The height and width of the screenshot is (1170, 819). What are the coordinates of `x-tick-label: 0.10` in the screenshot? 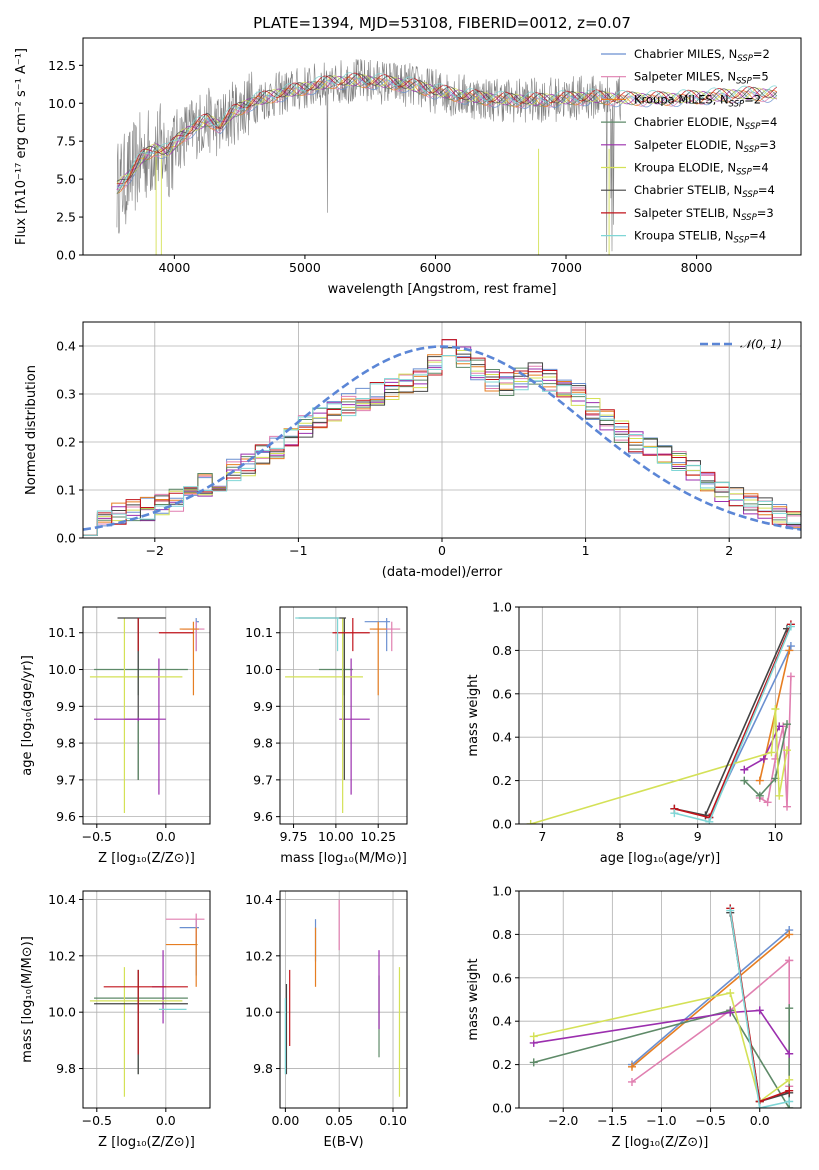 It's located at (393, 1120).